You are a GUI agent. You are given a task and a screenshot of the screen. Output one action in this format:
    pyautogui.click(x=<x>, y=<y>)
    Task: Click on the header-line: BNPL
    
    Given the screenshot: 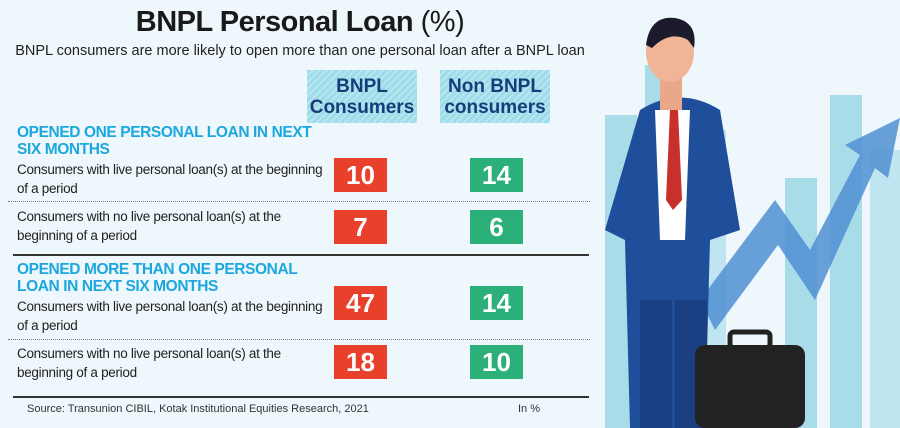 What is the action you would take?
    pyautogui.click(x=362, y=86)
    